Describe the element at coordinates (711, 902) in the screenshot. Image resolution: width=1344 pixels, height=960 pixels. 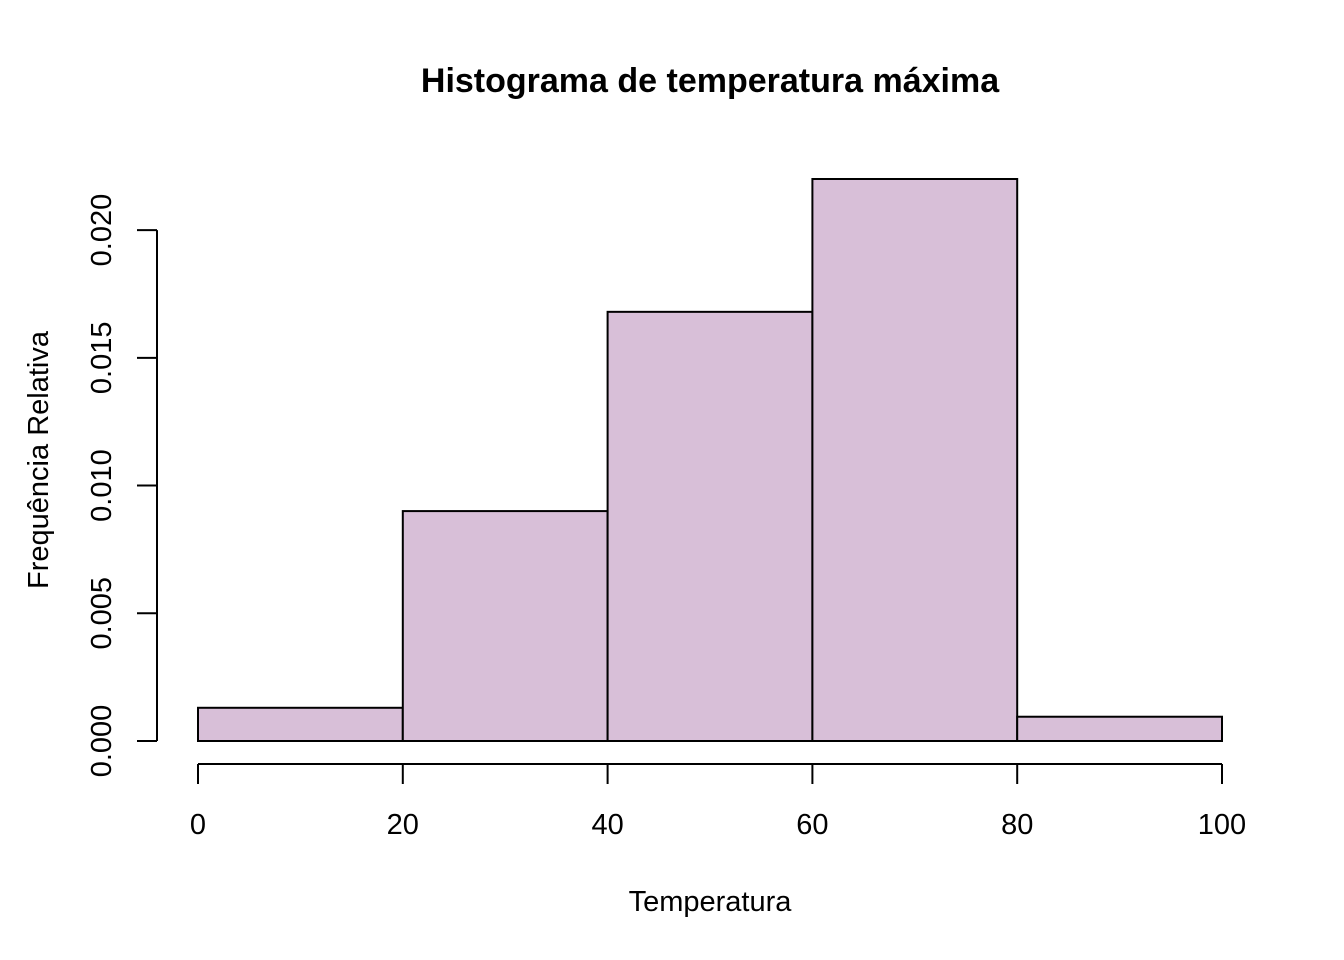
I see `x-axis-label: Temperatura` at that location.